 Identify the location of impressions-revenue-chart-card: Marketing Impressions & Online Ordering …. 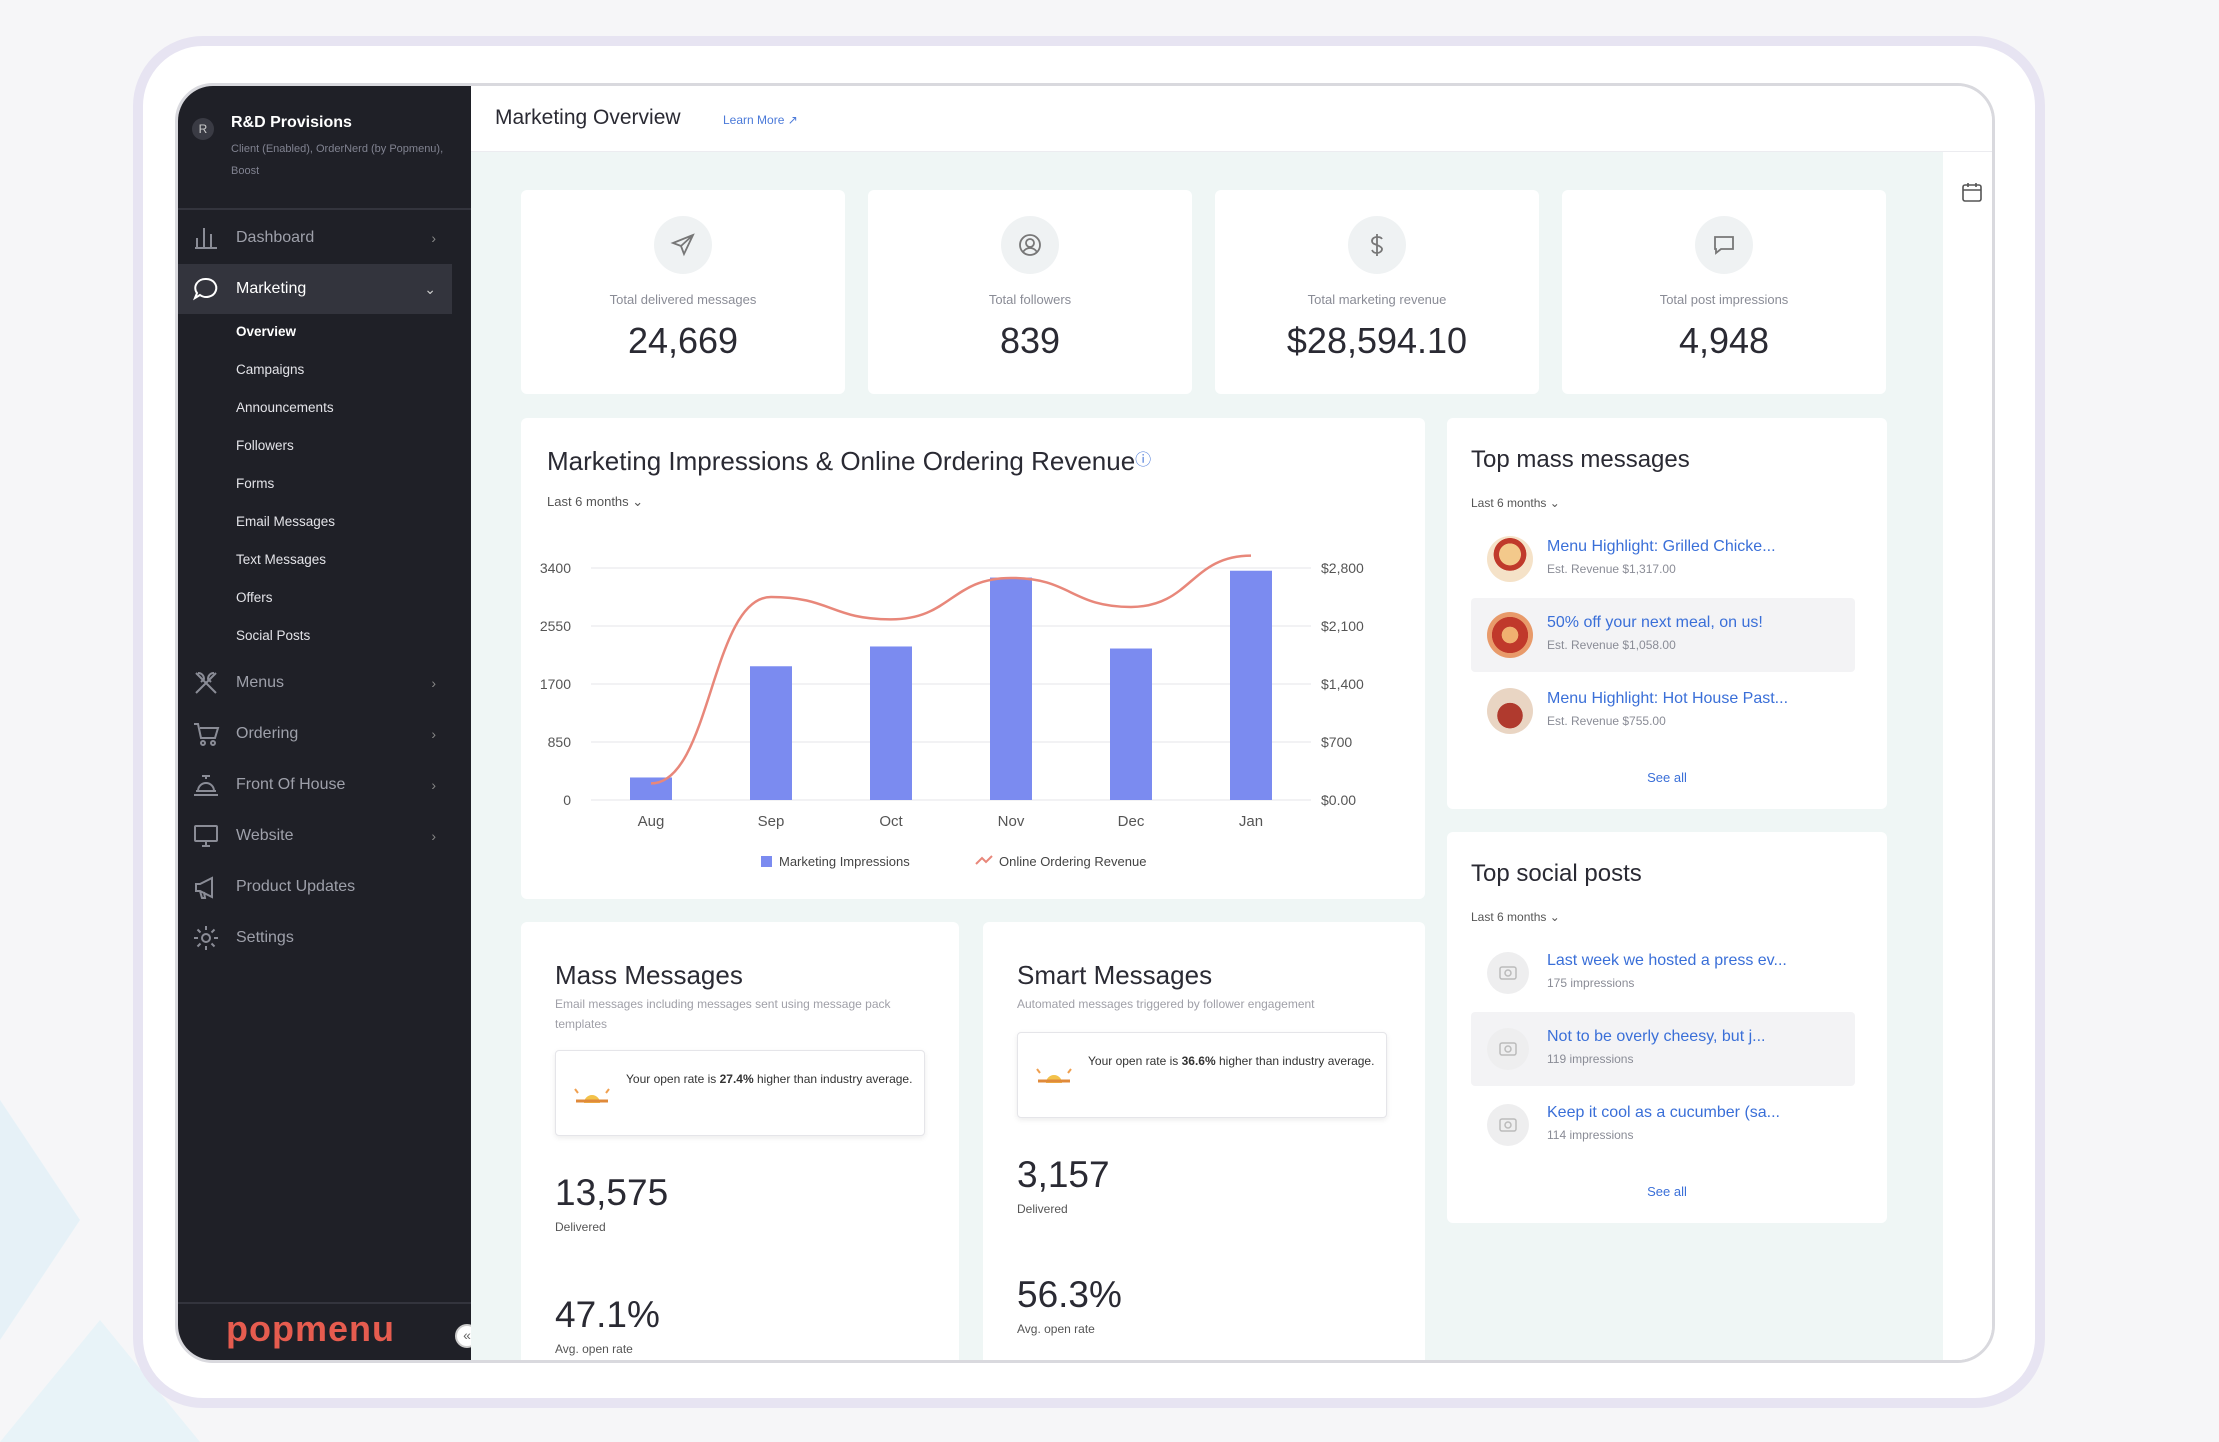
(973, 658).